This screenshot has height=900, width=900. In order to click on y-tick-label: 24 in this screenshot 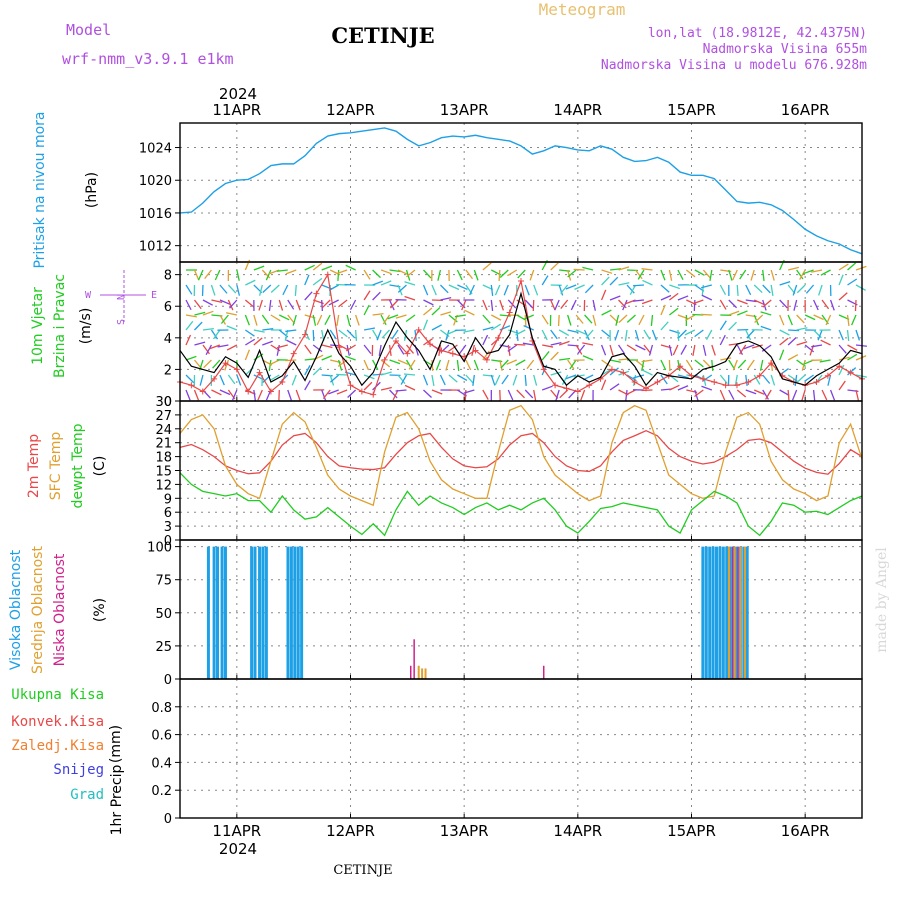, I will do `click(163, 430)`.